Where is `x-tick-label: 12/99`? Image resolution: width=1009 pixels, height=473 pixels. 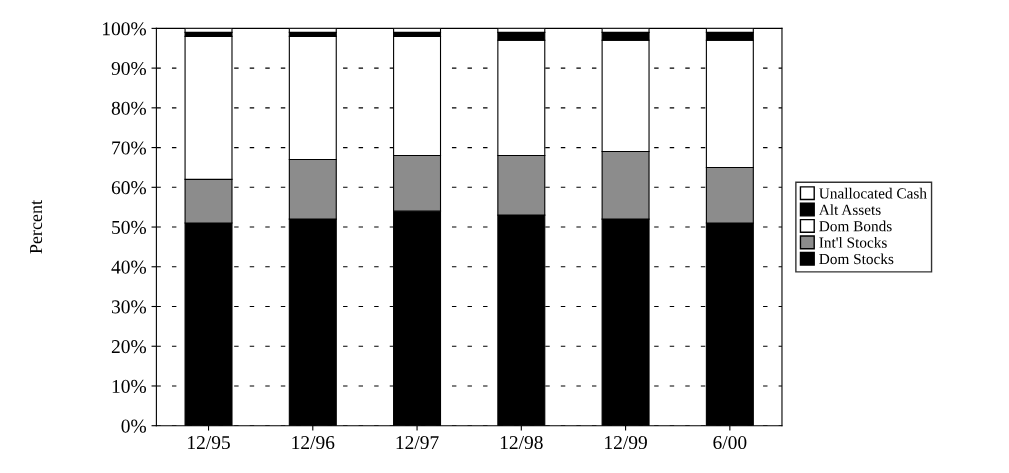 x-tick-label: 12/99 is located at coordinates (626, 443).